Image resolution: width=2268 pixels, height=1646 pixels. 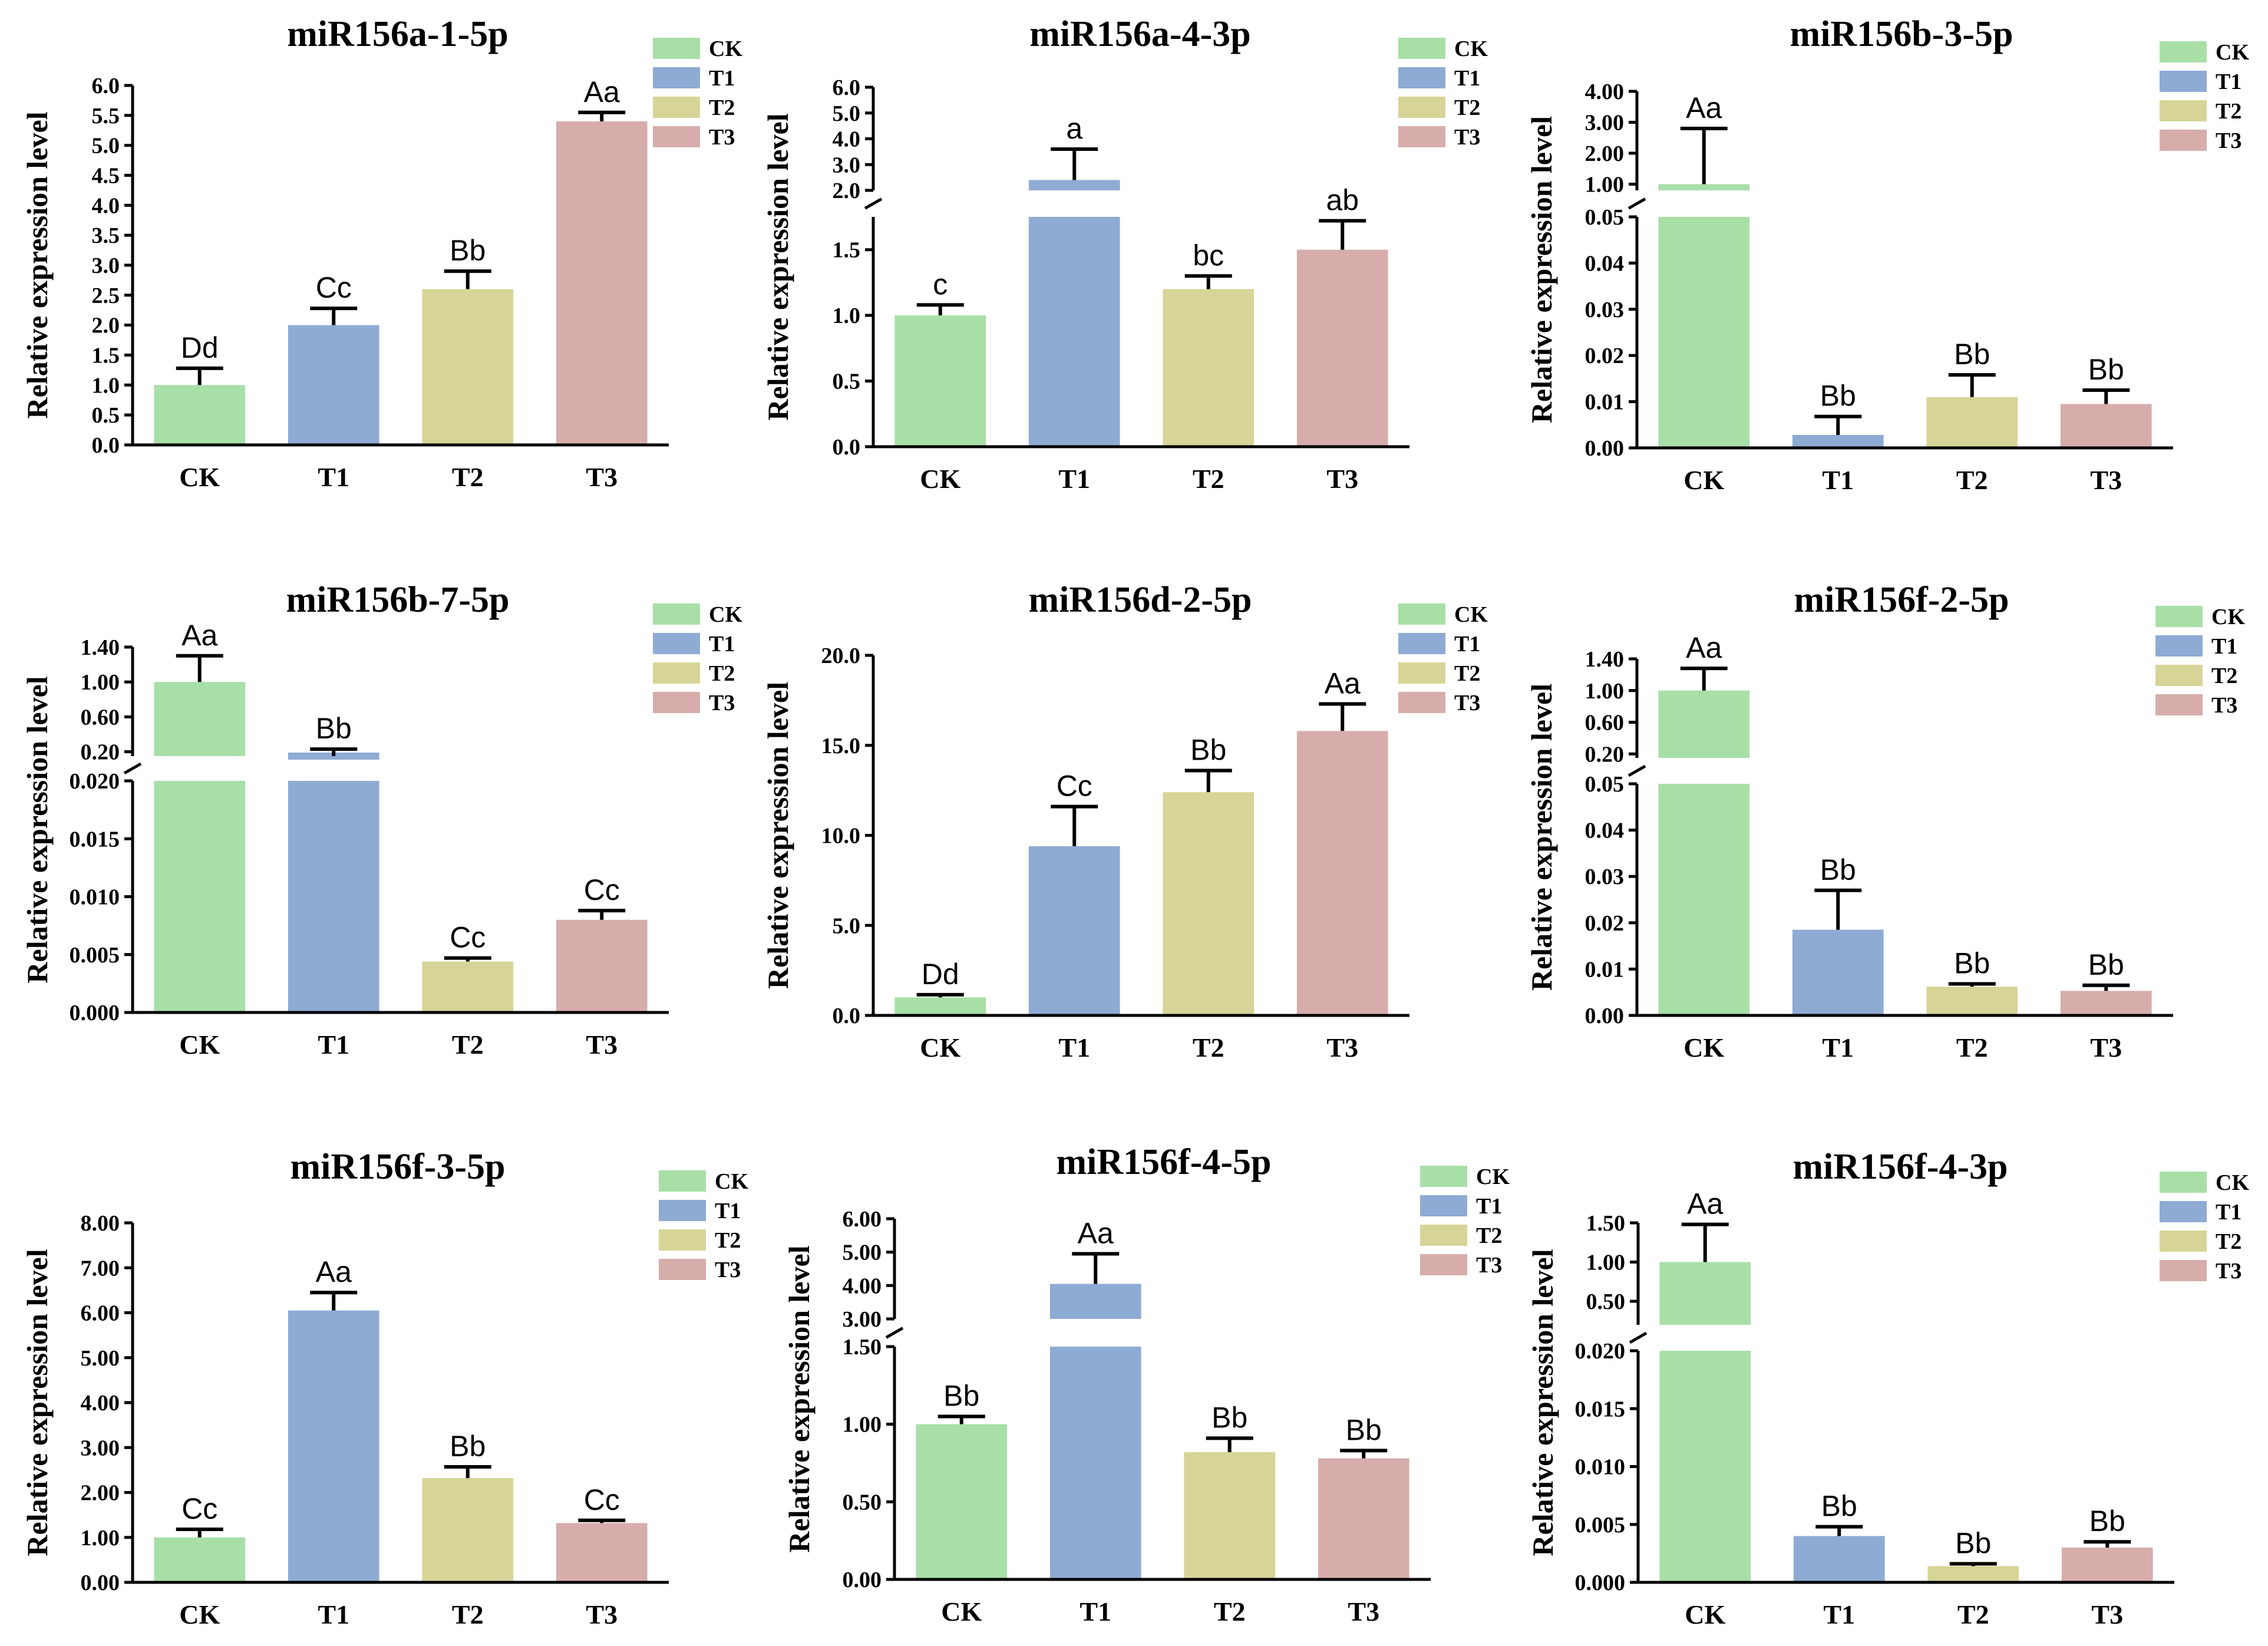 What do you see at coordinates (1901, 600) in the screenshot?
I see `chart-title: miR156f-2-5p` at bounding box center [1901, 600].